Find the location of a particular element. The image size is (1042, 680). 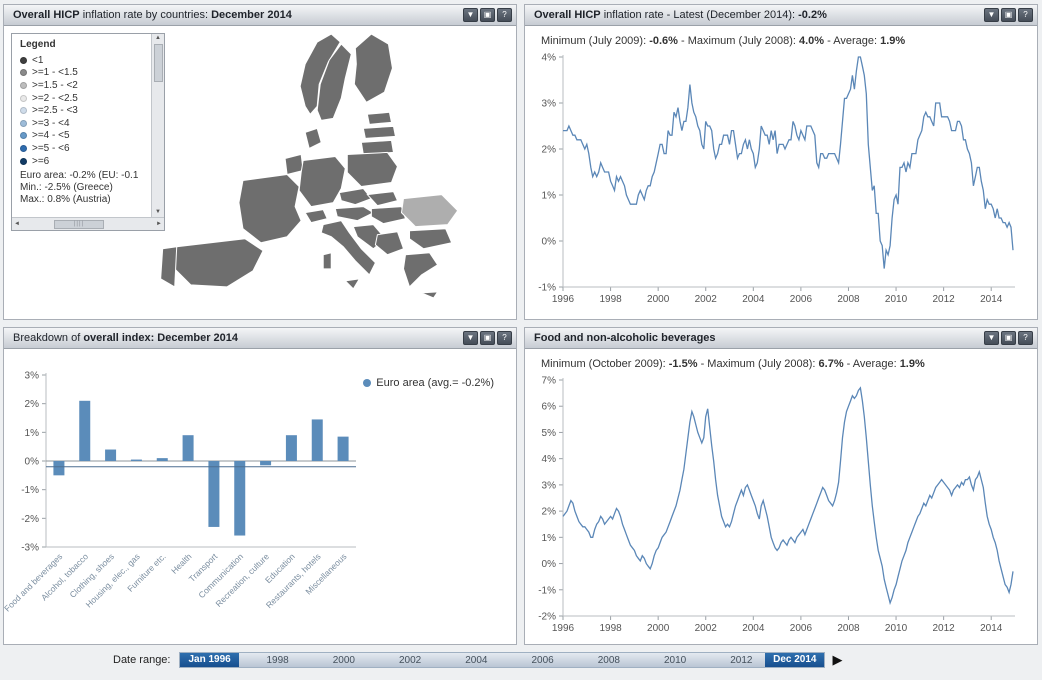

legend-item-label: >=2.5 - <3 is located at coordinates (55, 111).